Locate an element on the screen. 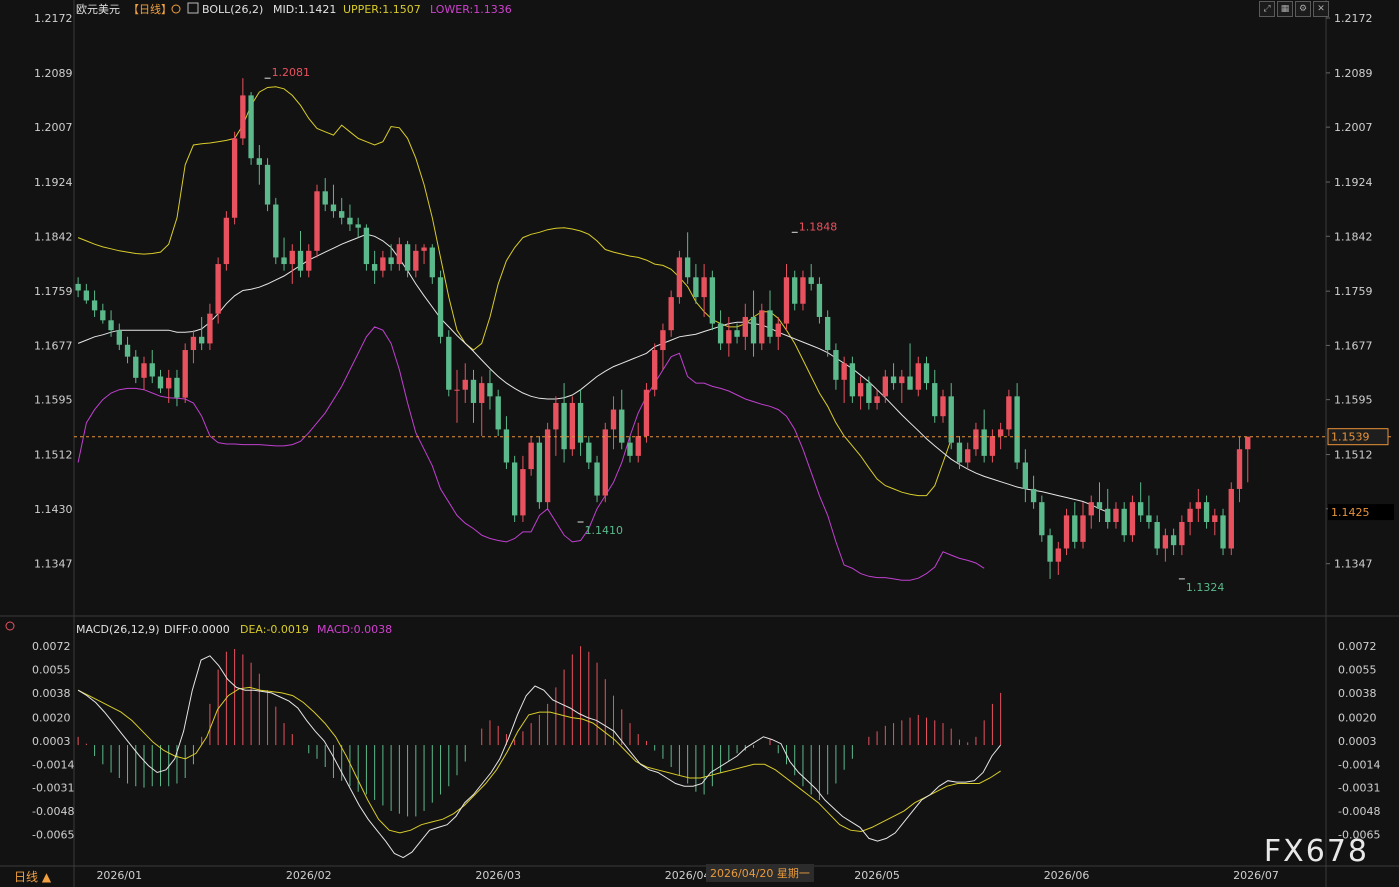 This screenshot has width=1399, height=887. expand-icon: ⤢ is located at coordinates (1267, 9).